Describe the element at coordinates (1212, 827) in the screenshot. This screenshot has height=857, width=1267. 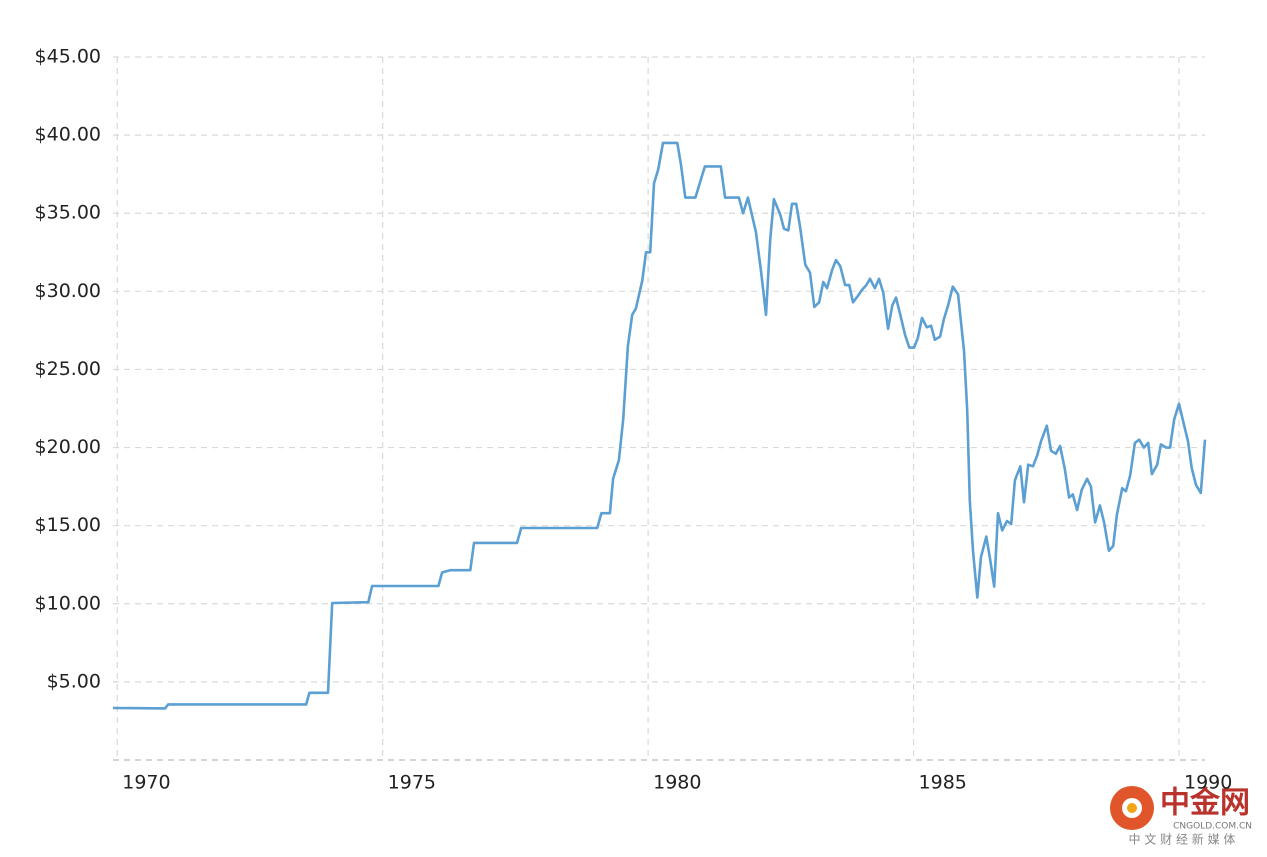
I see `watermark-site: CNGOLD.COM.CN` at that location.